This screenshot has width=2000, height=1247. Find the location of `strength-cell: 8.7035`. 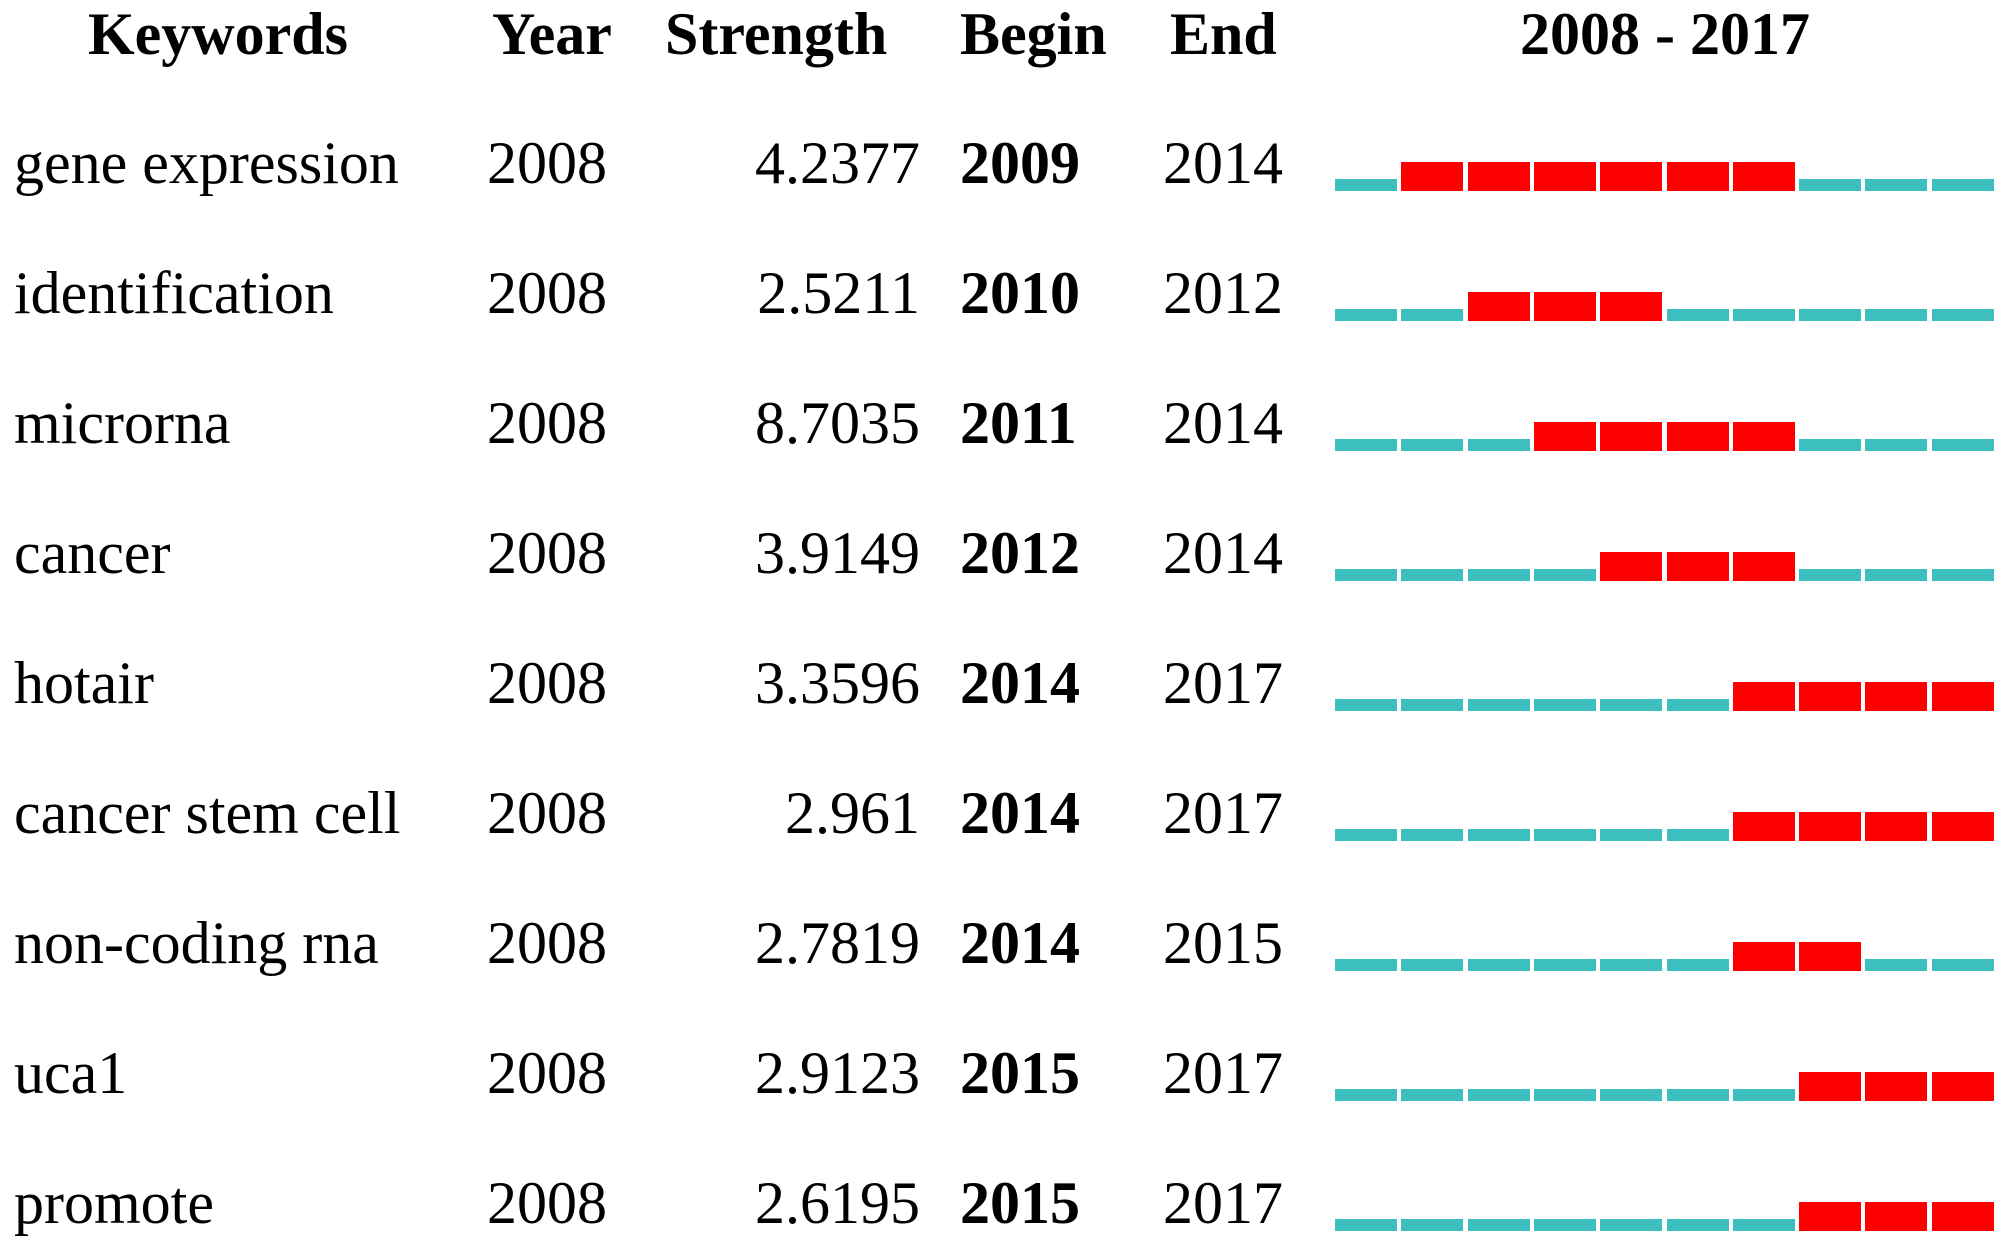

strength-cell: 8.7035 is located at coordinates (837, 423).